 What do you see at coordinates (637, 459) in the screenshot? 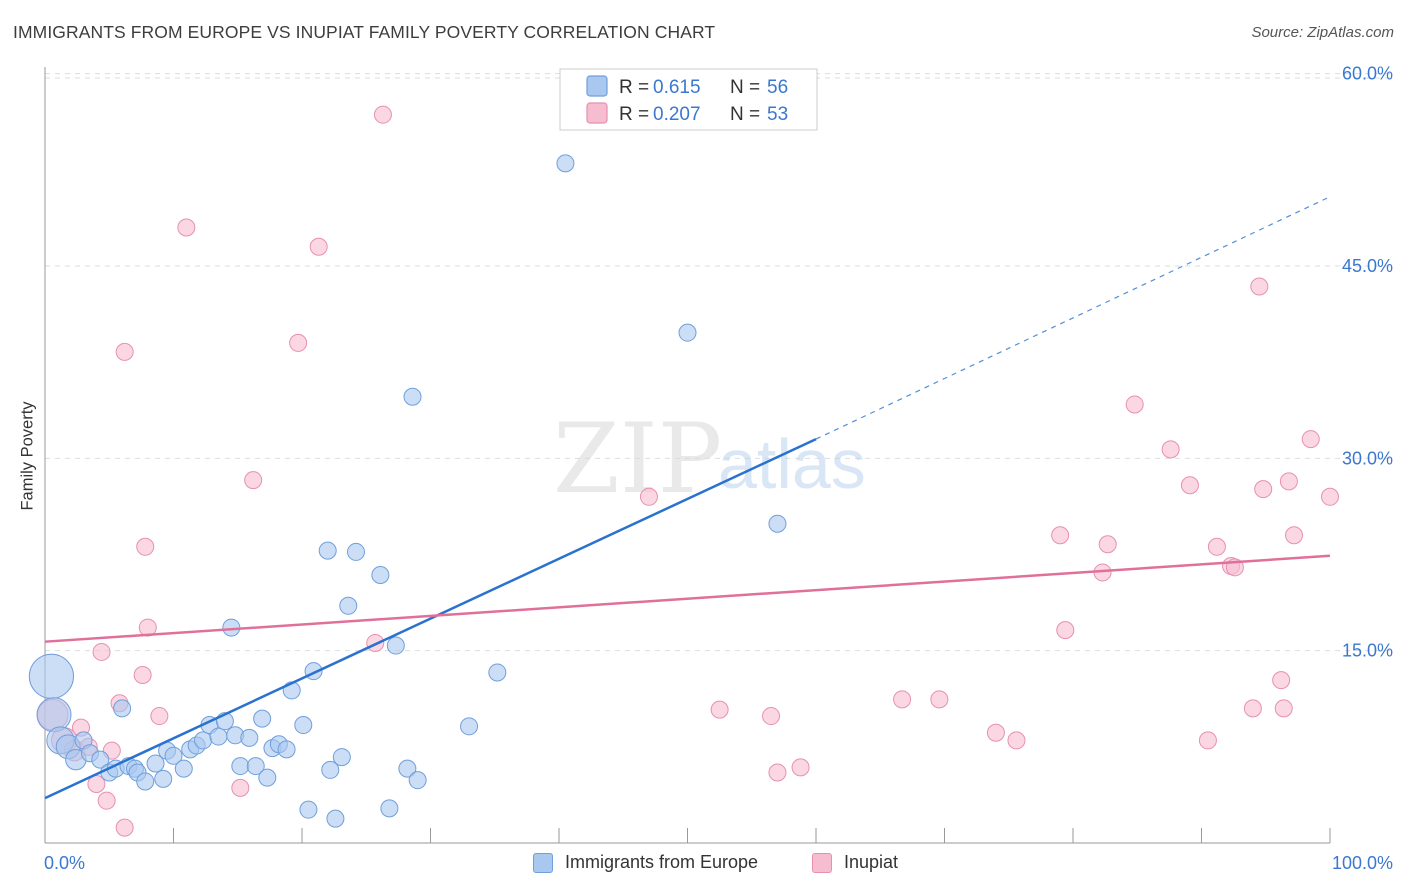
I see `watermark-zip: ZIP` at bounding box center [637, 459].